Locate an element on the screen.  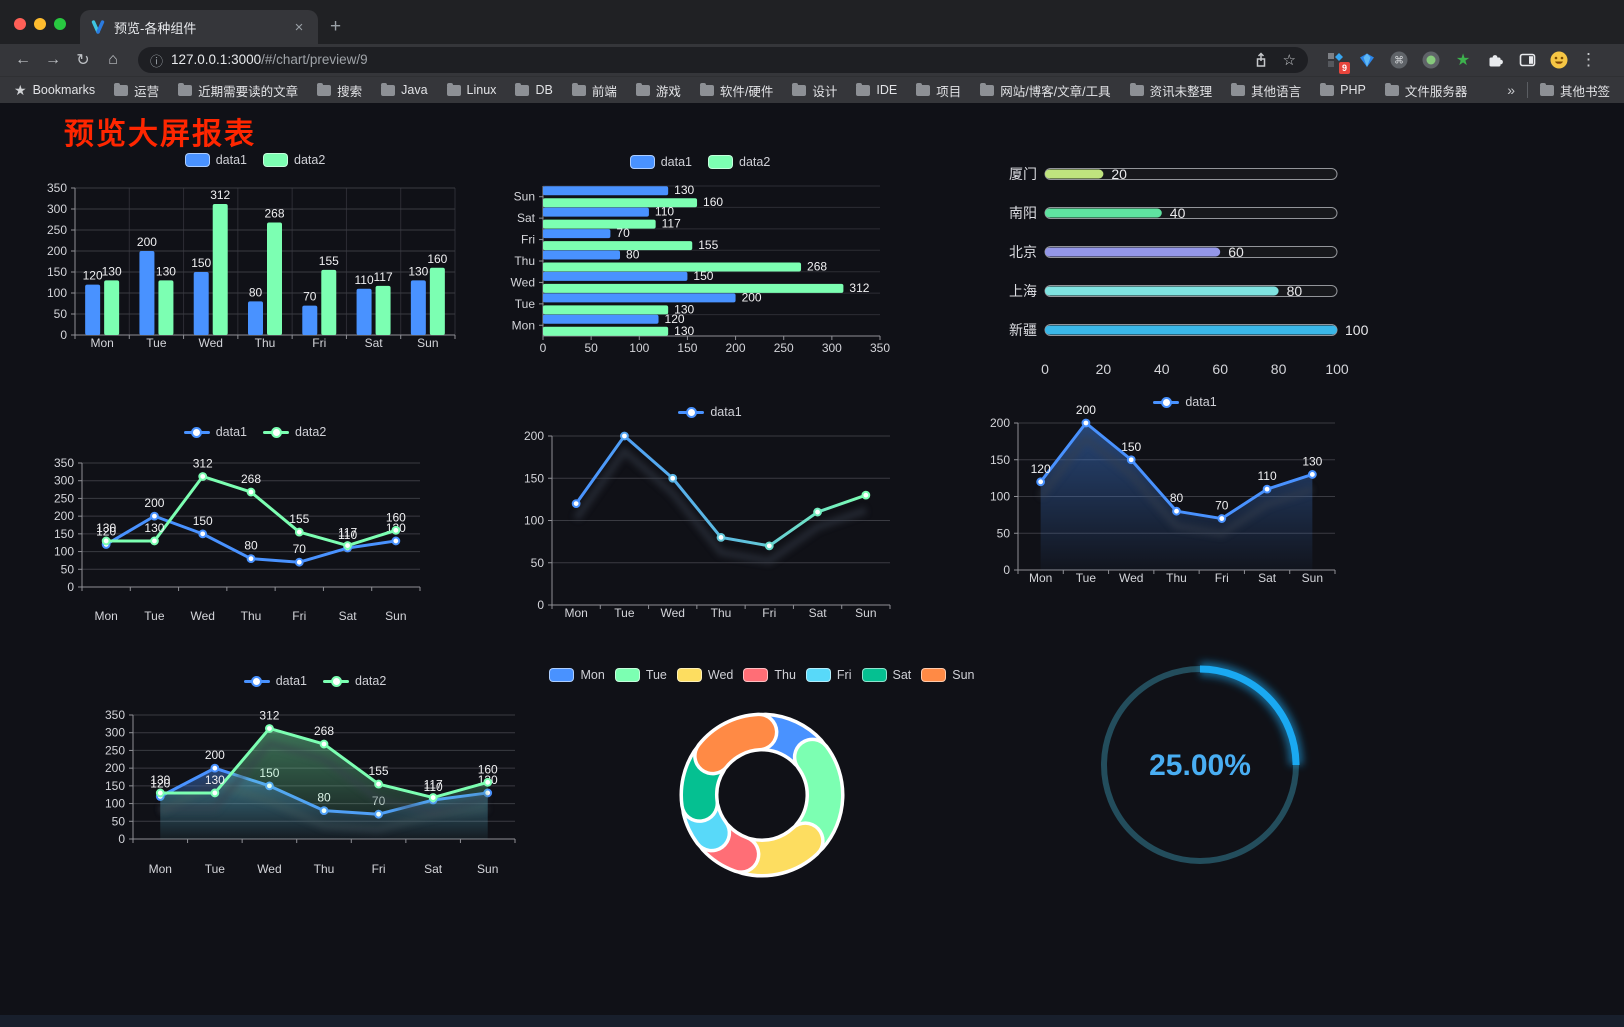
extension-record-icon is located at coordinates (1431, 60).